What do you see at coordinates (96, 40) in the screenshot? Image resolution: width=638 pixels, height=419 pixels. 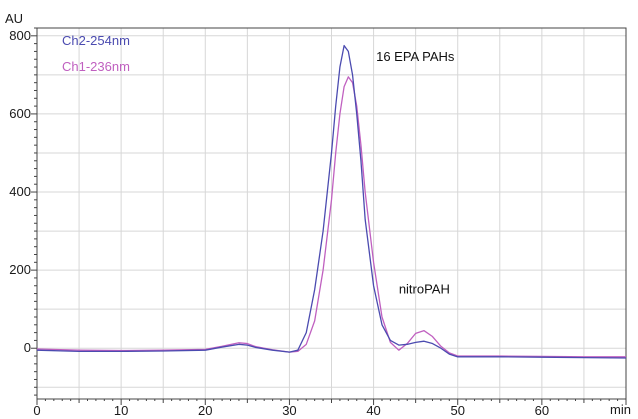 I see `legend-label-ch2: Ch2-254nm` at bounding box center [96, 40].